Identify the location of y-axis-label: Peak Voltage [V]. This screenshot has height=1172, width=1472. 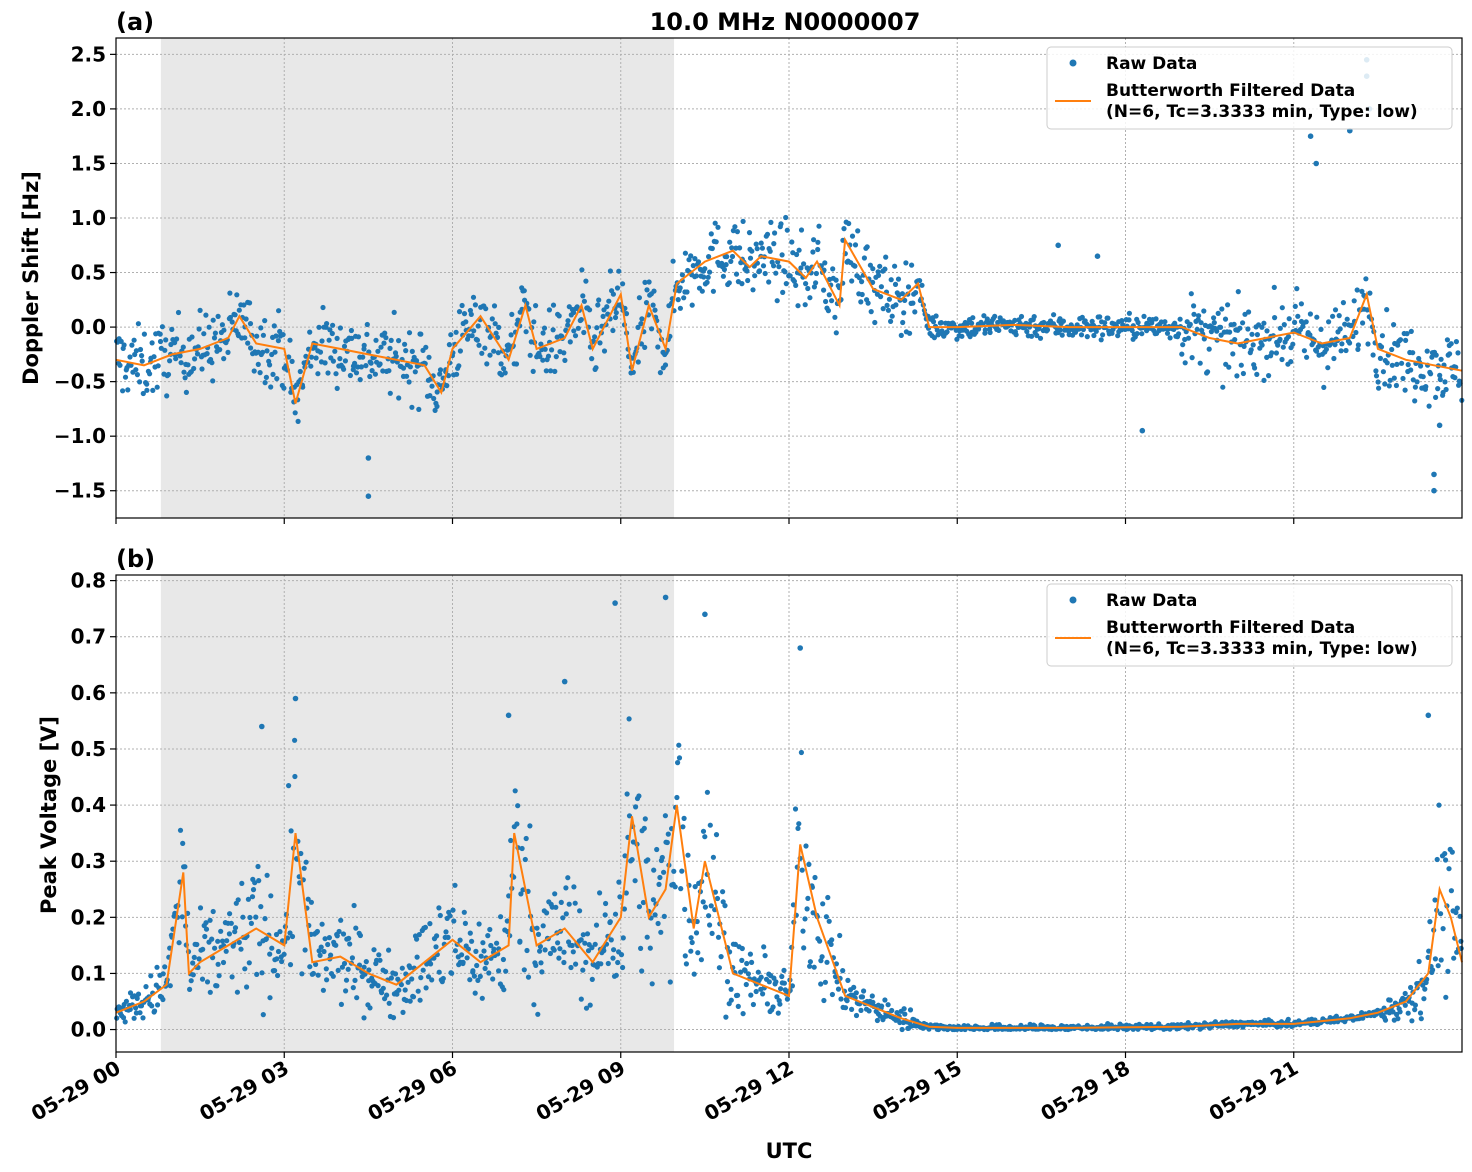
(49, 815).